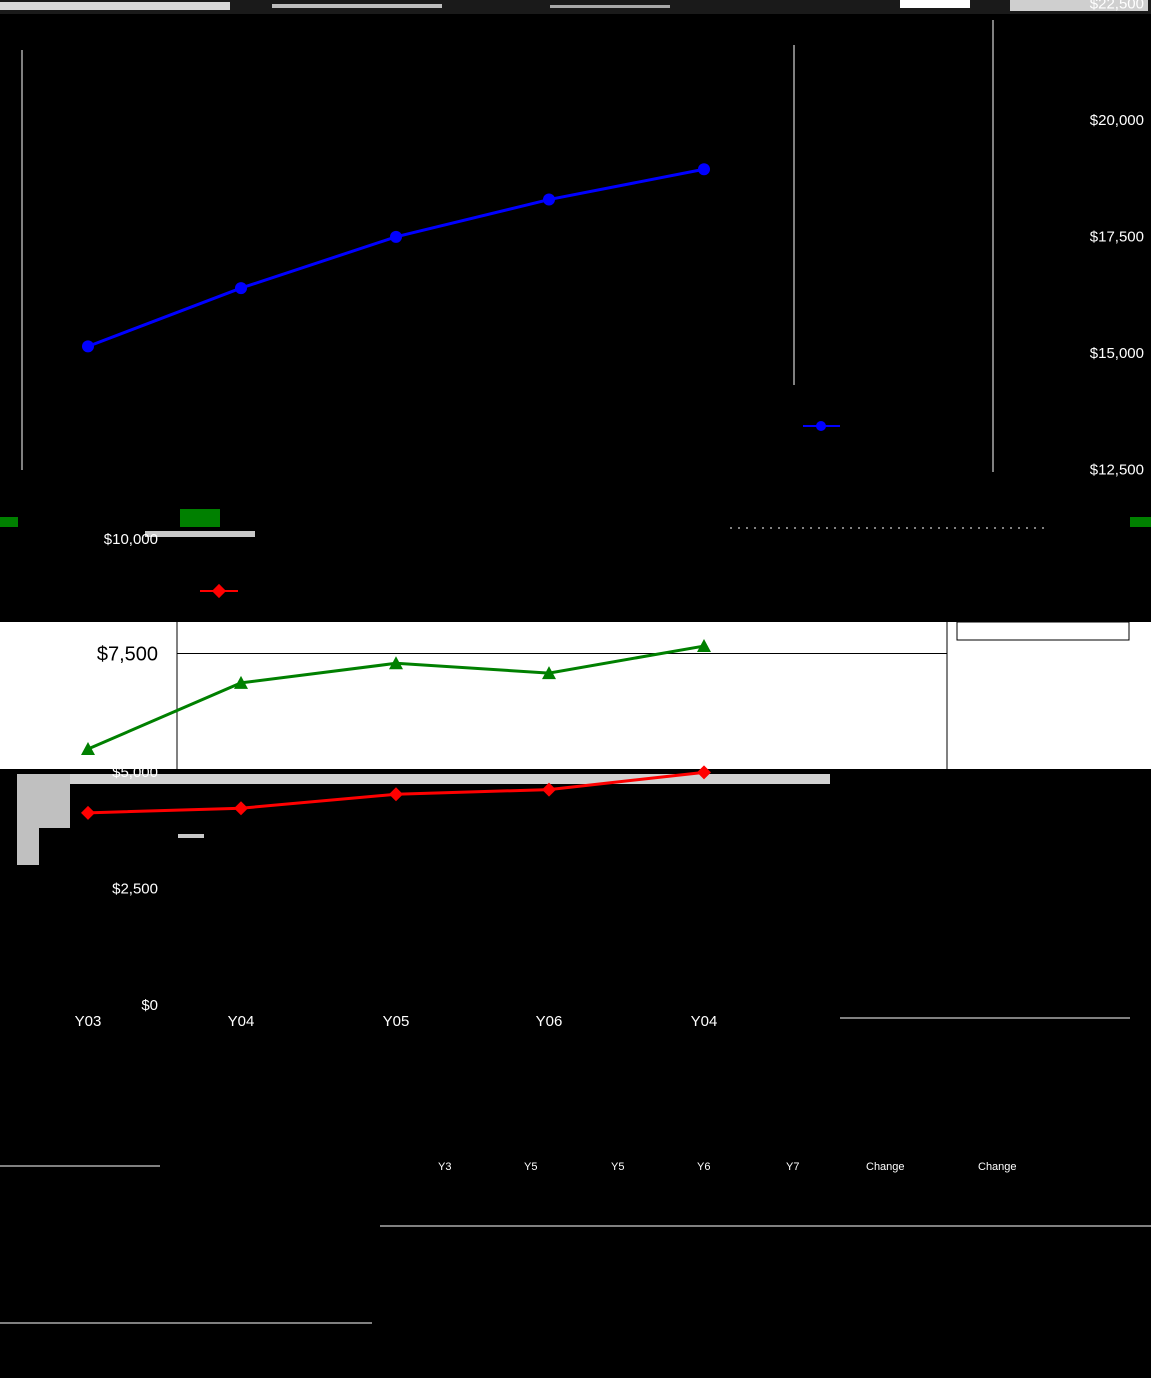 The image size is (1151, 1378). I want to click on right-axis-tick-label-4: $22,500, so click(1117, 6).